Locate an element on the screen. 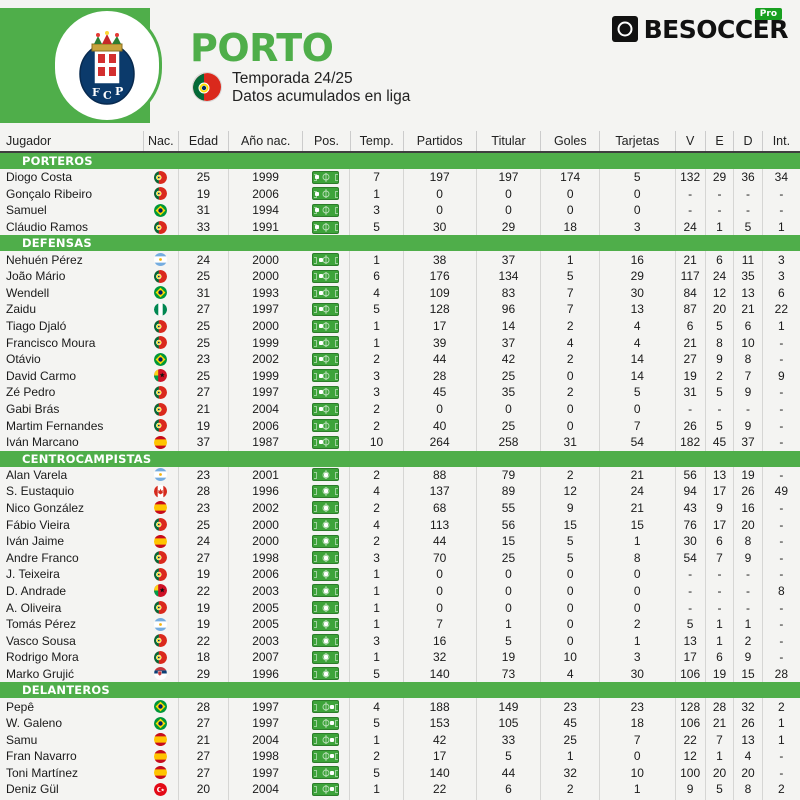  table-row: Rodrigo Mora 18 2007 1 32 19 10 3 17 6 9- is located at coordinates (400, 657).